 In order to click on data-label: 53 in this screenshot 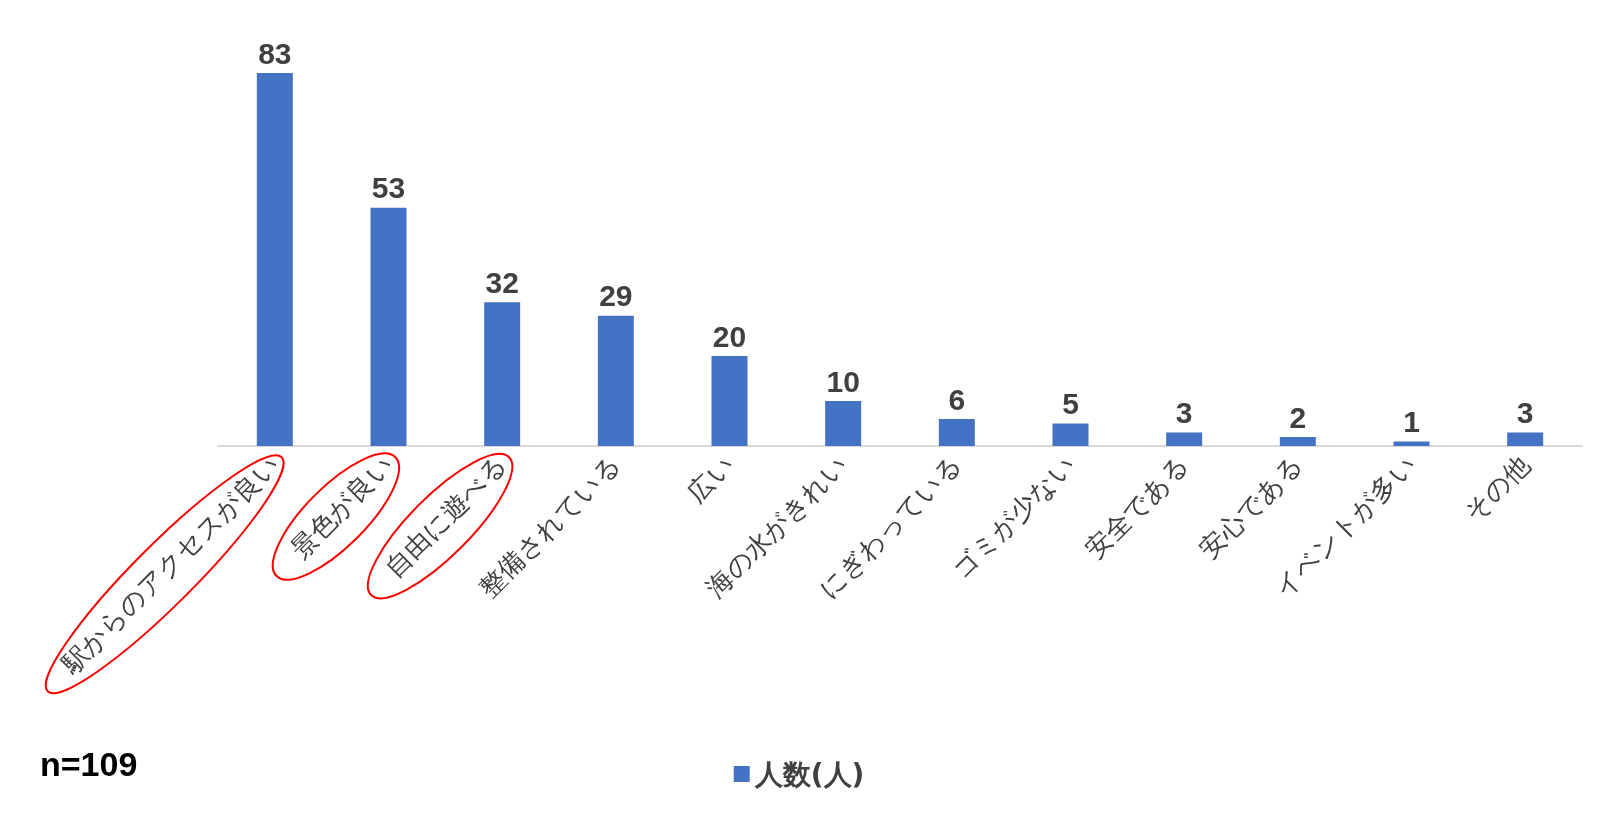, I will do `click(388, 188)`.